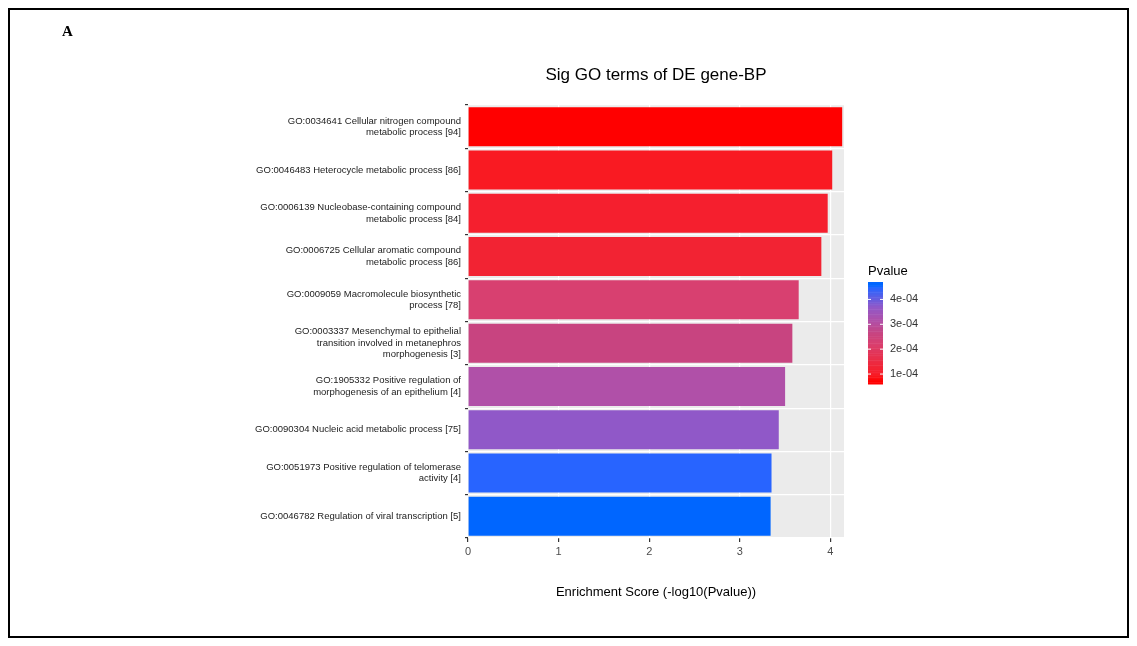 This screenshot has width=1137, height=646. I want to click on text: A, so click(67, 30).